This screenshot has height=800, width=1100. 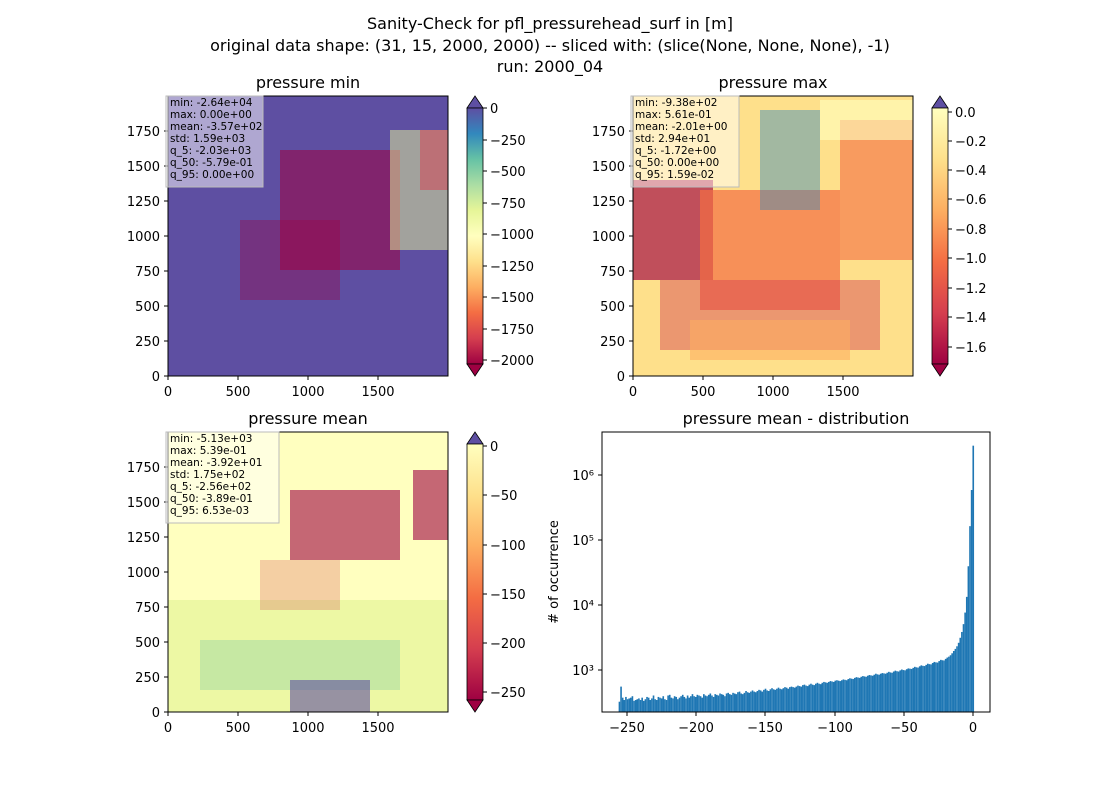 What do you see at coordinates (965, 113) in the screenshot?
I see `colorbar-tick-label: 0.0` at bounding box center [965, 113].